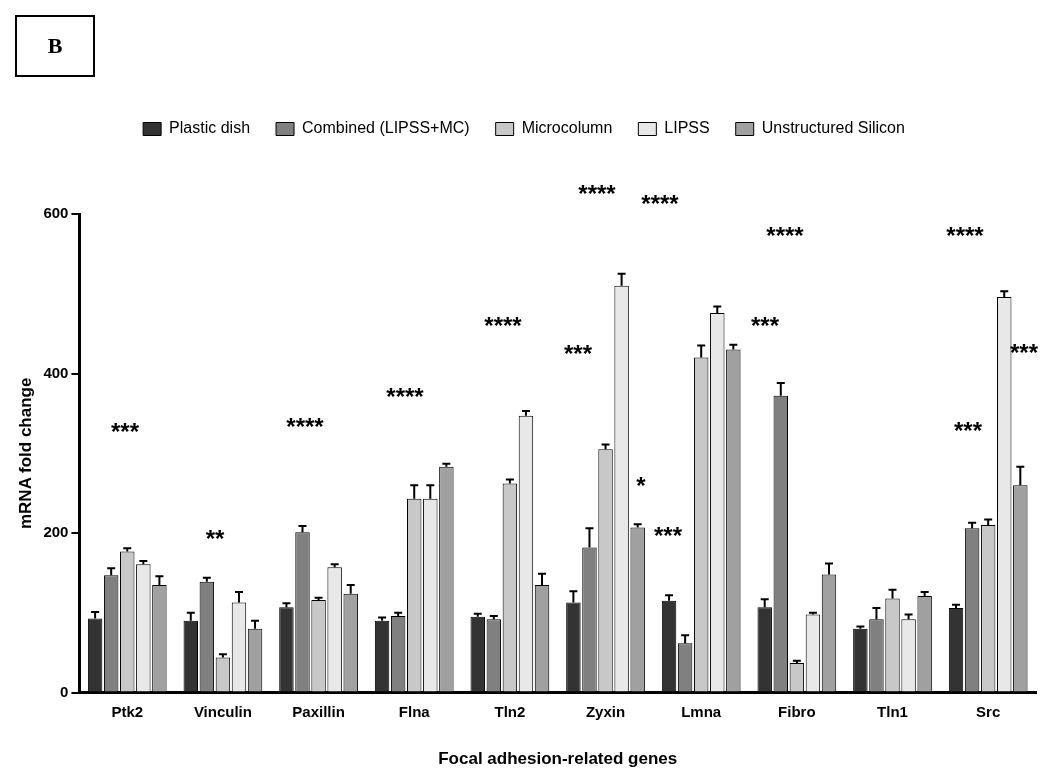 This screenshot has width=1048, height=778. What do you see at coordinates (56, 213) in the screenshot?
I see `y-tick-label: 600` at bounding box center [56, 213].